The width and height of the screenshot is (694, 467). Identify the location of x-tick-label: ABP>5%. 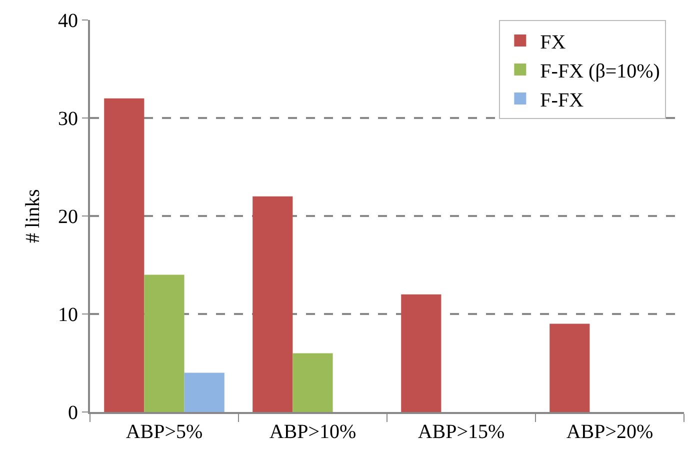
(164, 432).